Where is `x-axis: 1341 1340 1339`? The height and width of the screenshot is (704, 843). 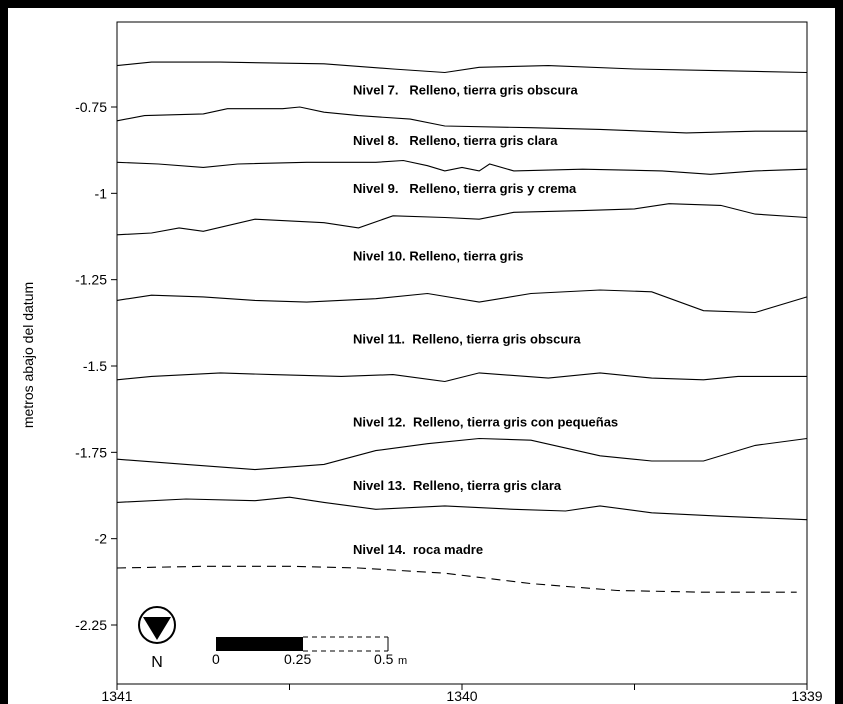 x-axis: 1341 1340 1339 is located at coordinates (462, 694).